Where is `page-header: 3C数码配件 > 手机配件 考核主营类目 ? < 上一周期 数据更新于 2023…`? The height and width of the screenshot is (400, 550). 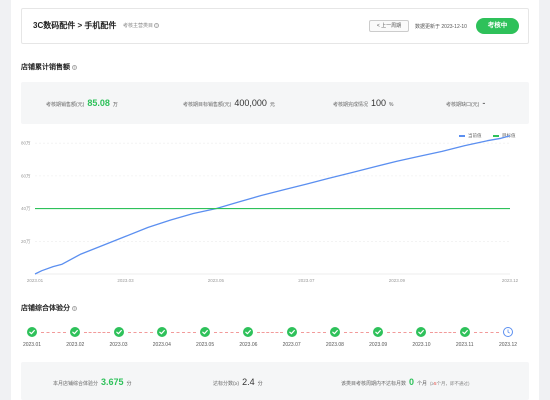 page-header: 3C数码配件 > 手机配件 考核主营类目 ? < 上一周期 数据更新于 2023… is located at coordinates (275, 26).